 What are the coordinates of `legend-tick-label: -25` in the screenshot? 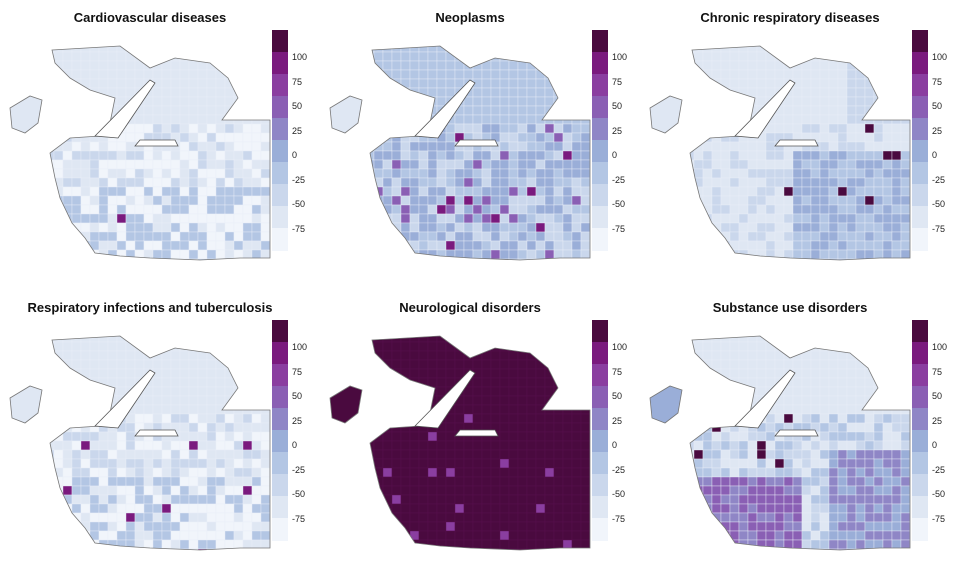 It's located at (939, 179).